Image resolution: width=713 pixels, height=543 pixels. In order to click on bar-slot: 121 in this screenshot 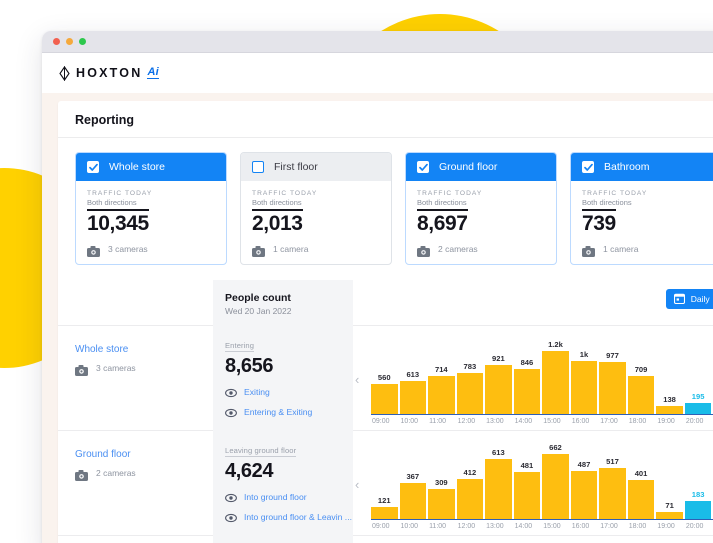, I will do `click(385, 507)`.